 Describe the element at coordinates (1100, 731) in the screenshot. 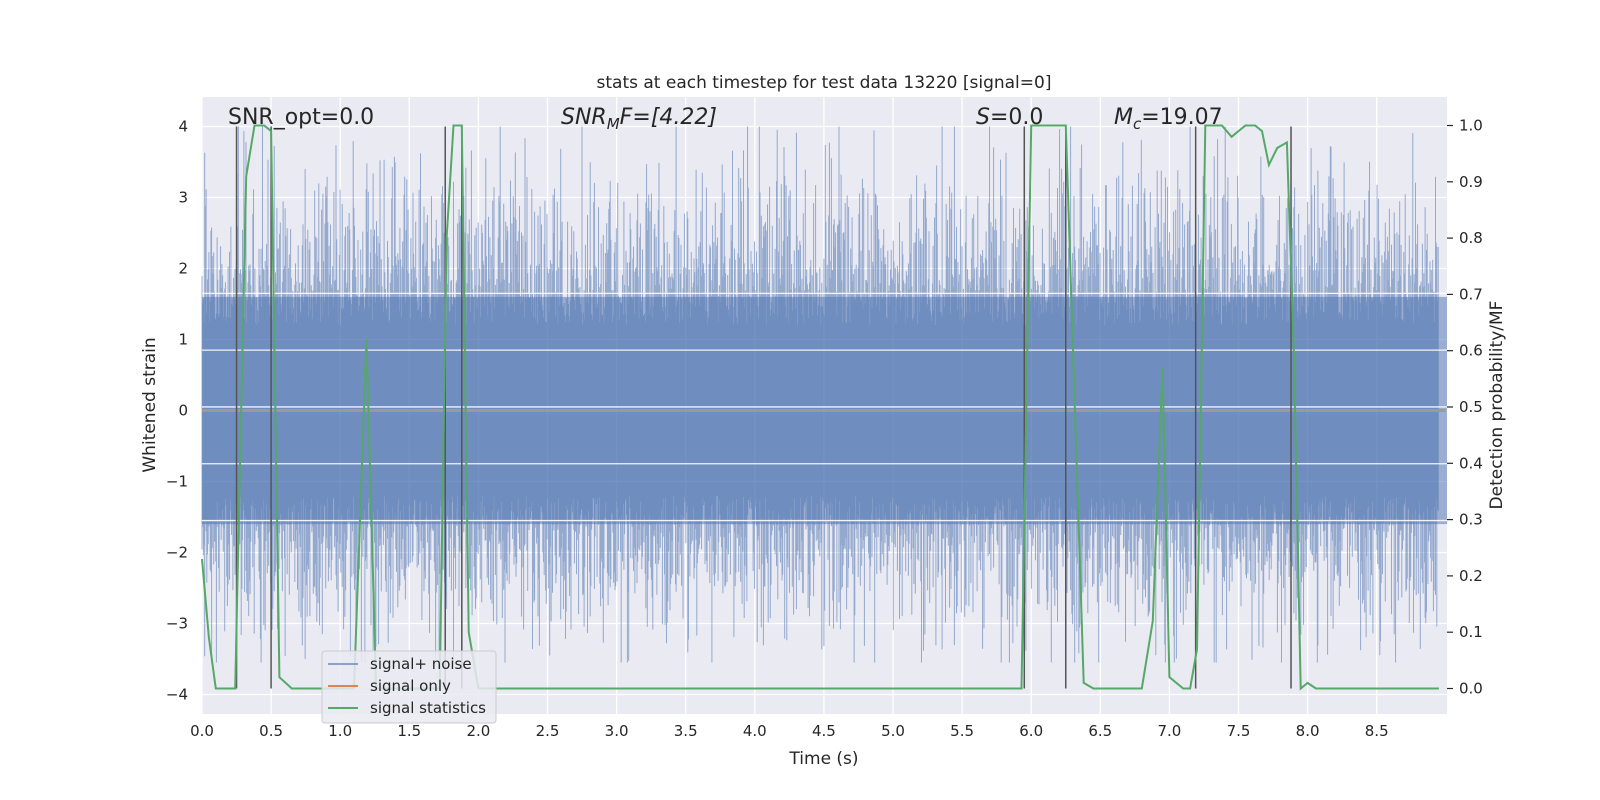

I see `x-tick-label: 6.5` at that location.